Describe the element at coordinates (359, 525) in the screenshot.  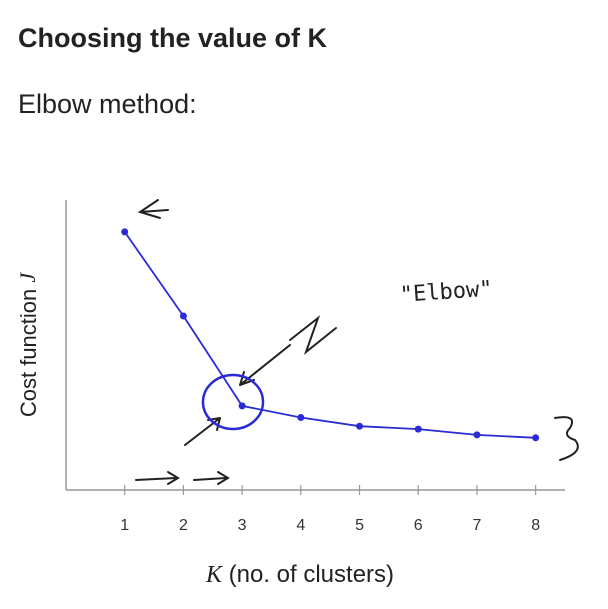
I see `x-tick-label: 5` at that location.